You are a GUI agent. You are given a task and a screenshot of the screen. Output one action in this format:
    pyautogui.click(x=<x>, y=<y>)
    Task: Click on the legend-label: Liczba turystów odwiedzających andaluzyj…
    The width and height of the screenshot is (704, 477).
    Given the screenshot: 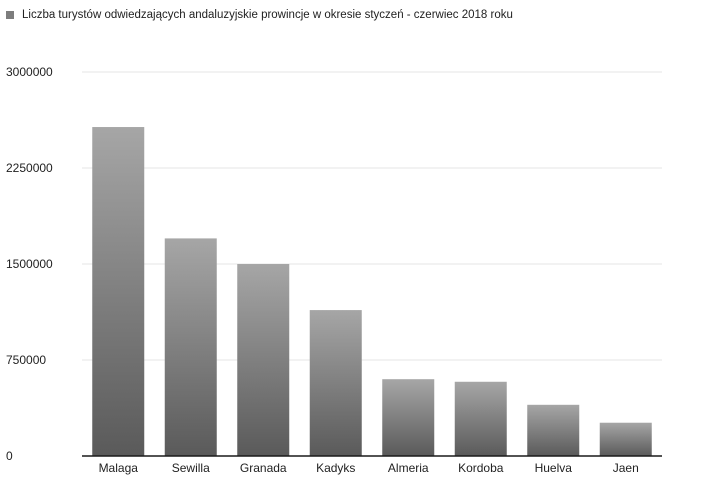 What is the action you would take?
    pyautogui.click(x=267, y=15)
    